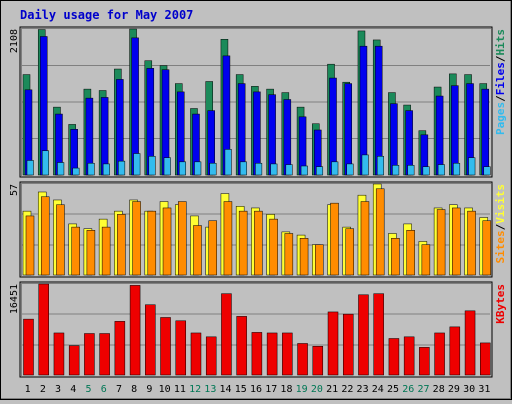 The height and width of the screenshot is (404, 512). Describe the element at coordinates (439, 389) in the screenshot. I see `x-tick-label: 28` at that location.